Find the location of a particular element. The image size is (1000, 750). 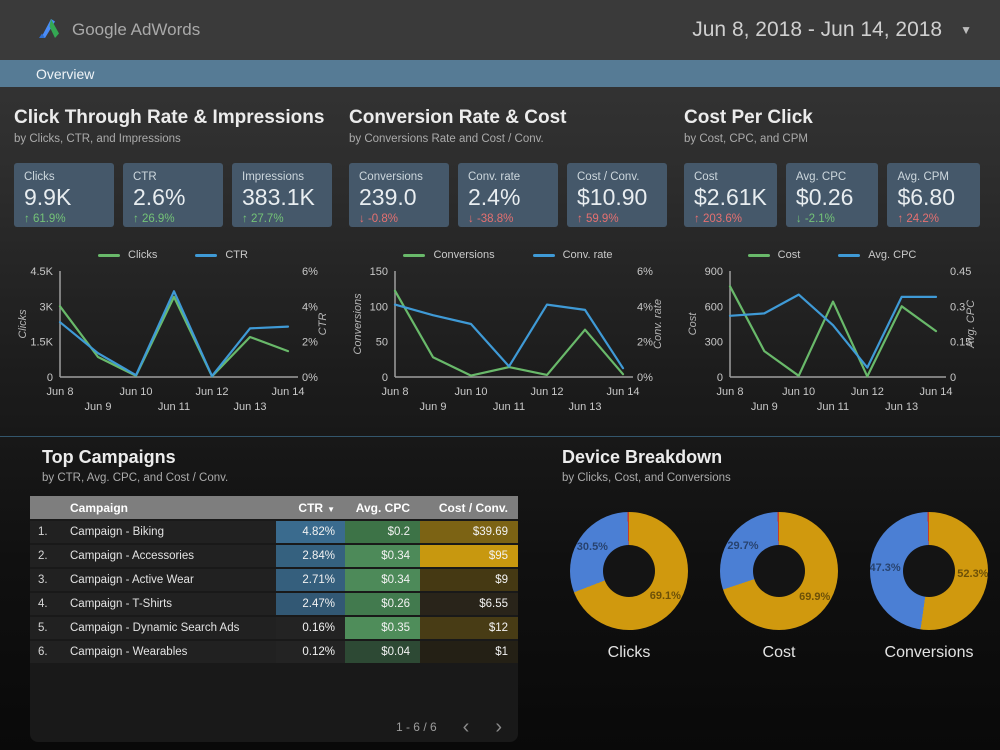

row-campaign: Campaign - Accessories is located at coordinates (167, 556).